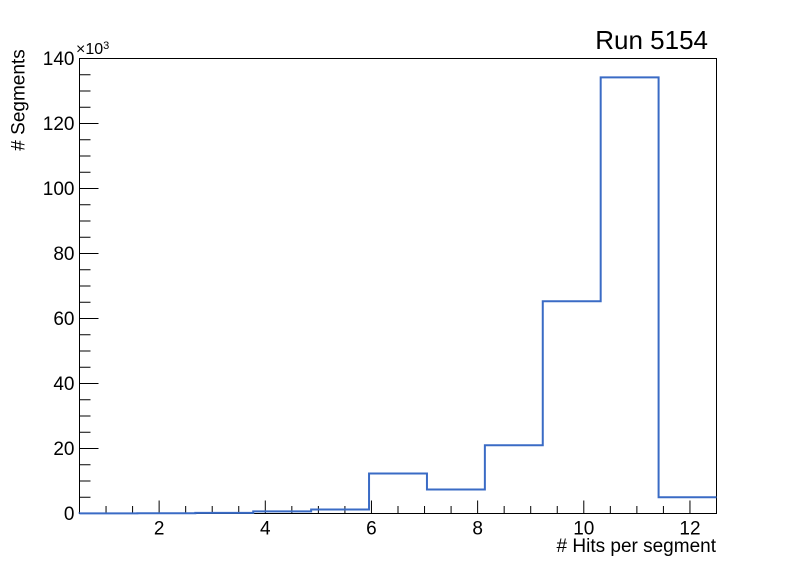 The width and height of the screenshot is (796, 572). What do you see at coordinates (403, 520) in the screenshot?
I see `x-axis: 2 4 6 8 10 12` at bounding box center [403, 520].